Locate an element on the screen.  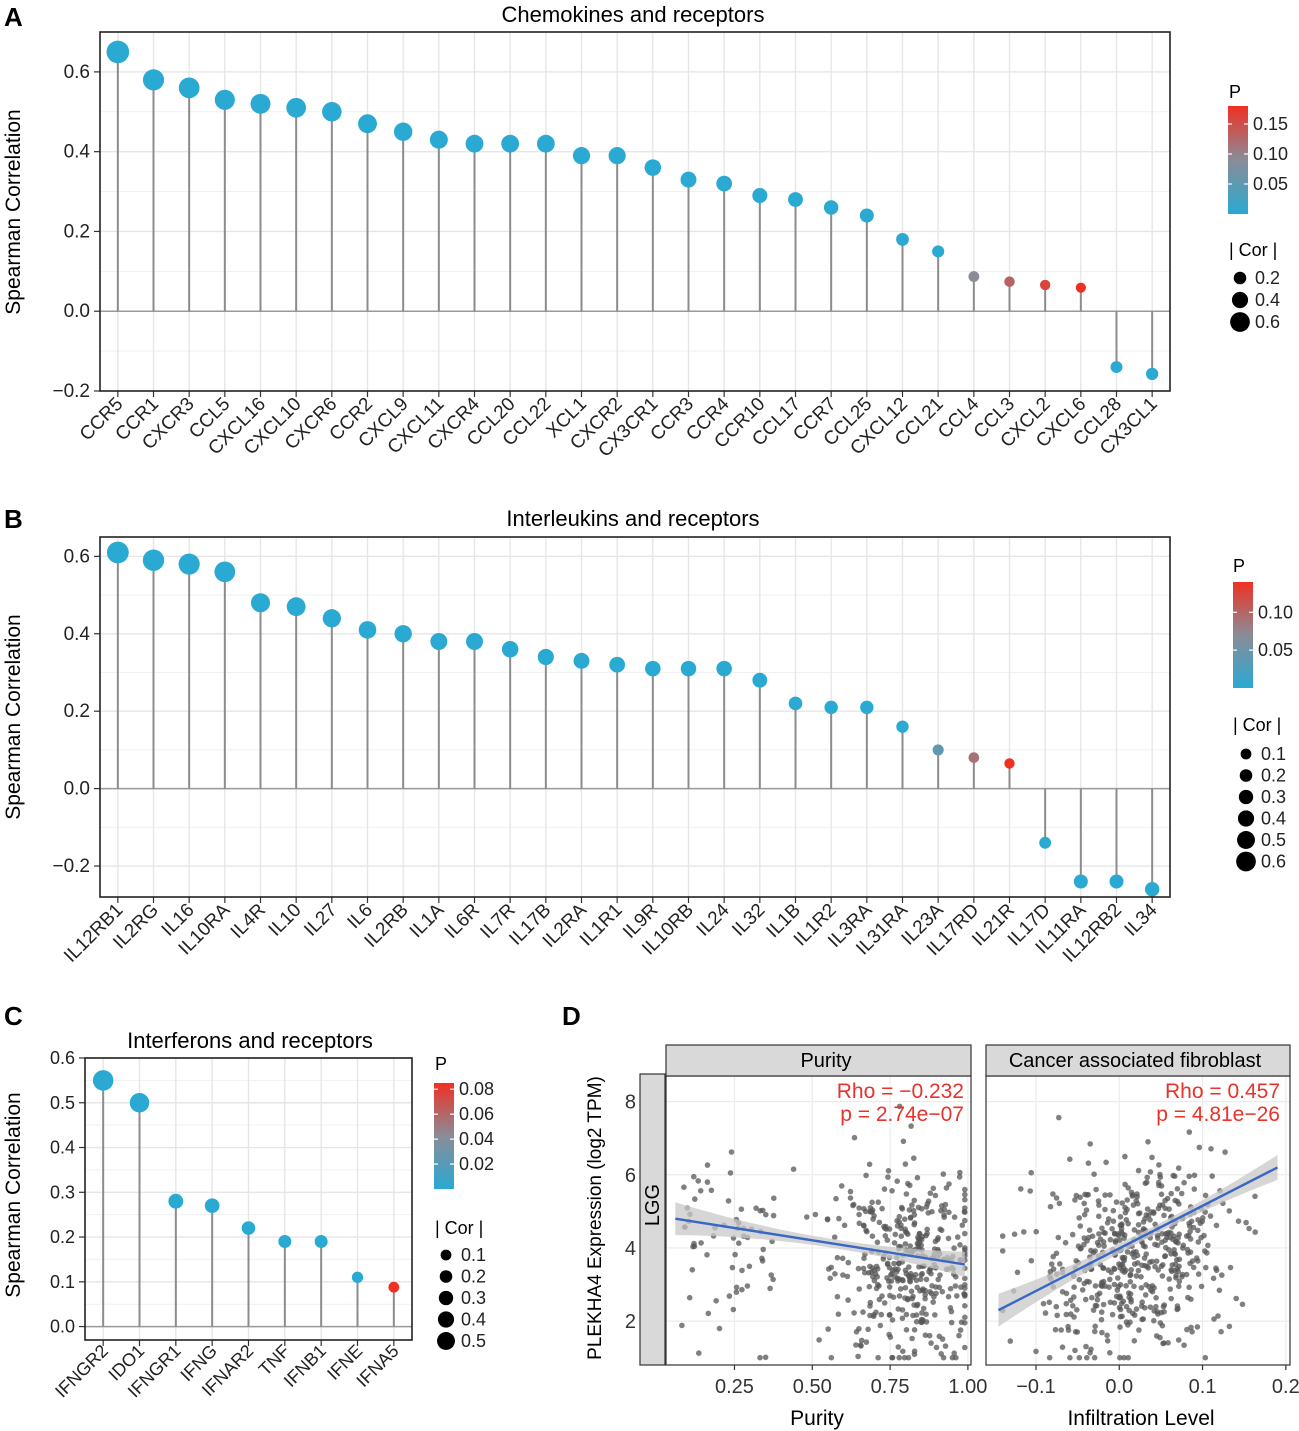
chart-c-point-ido1 is located at coordinates (139, 1103).